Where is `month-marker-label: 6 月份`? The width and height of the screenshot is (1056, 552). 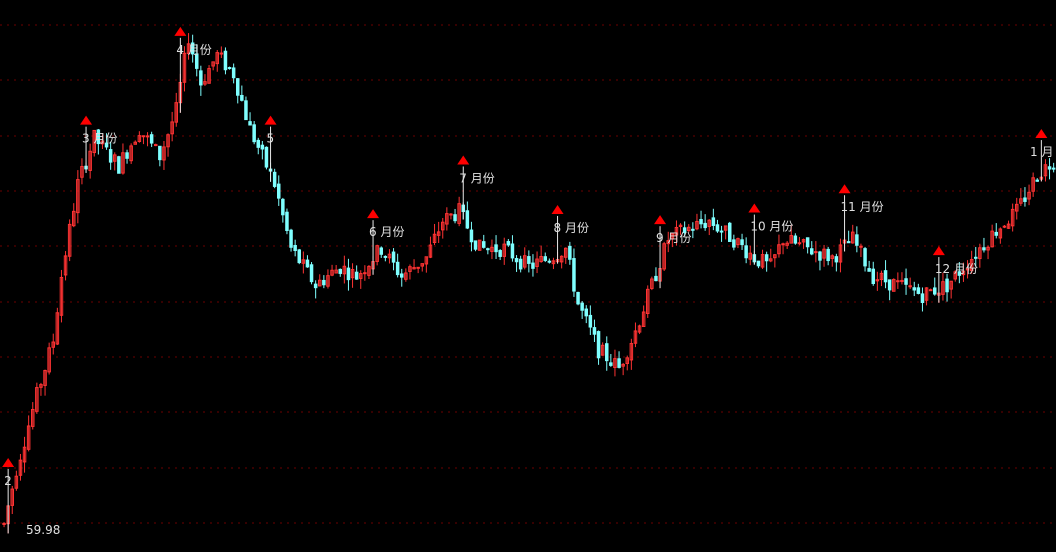 month-marker-label: 6 月份 is located at coordinates (386, 232).